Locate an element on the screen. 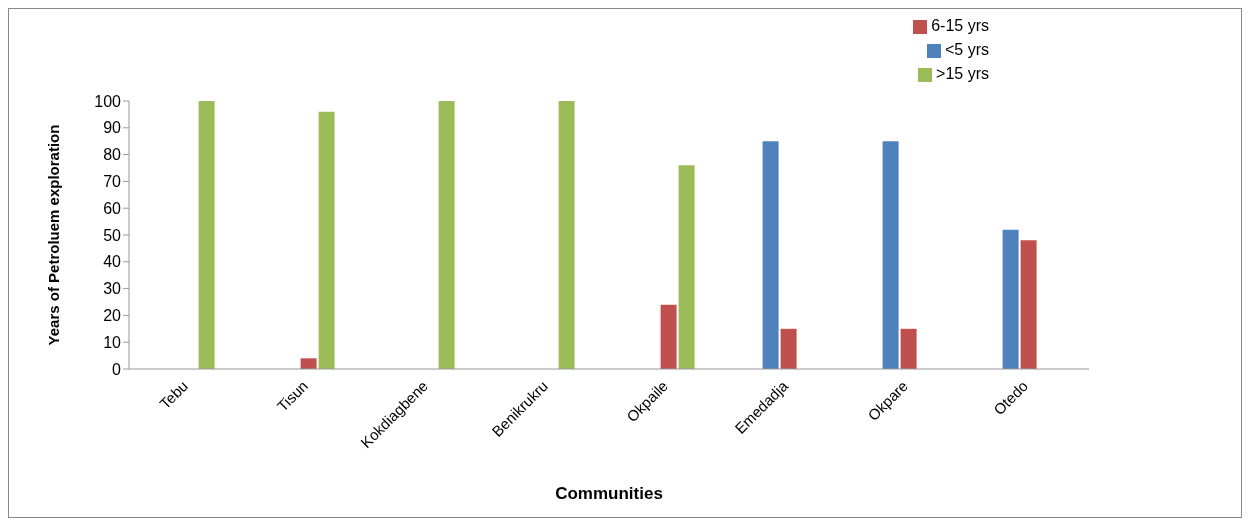  y-tick-label: 40 is located at coordinates (112, 262).